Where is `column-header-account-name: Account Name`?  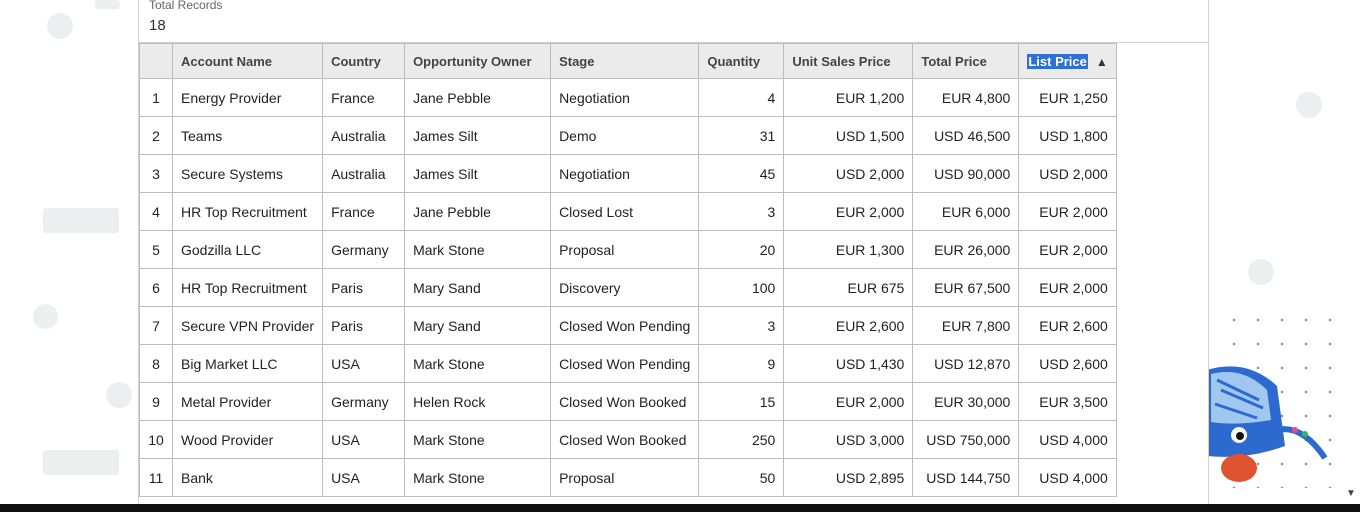 column-header-account-name: Account Name is located at coordinates (247, 61).